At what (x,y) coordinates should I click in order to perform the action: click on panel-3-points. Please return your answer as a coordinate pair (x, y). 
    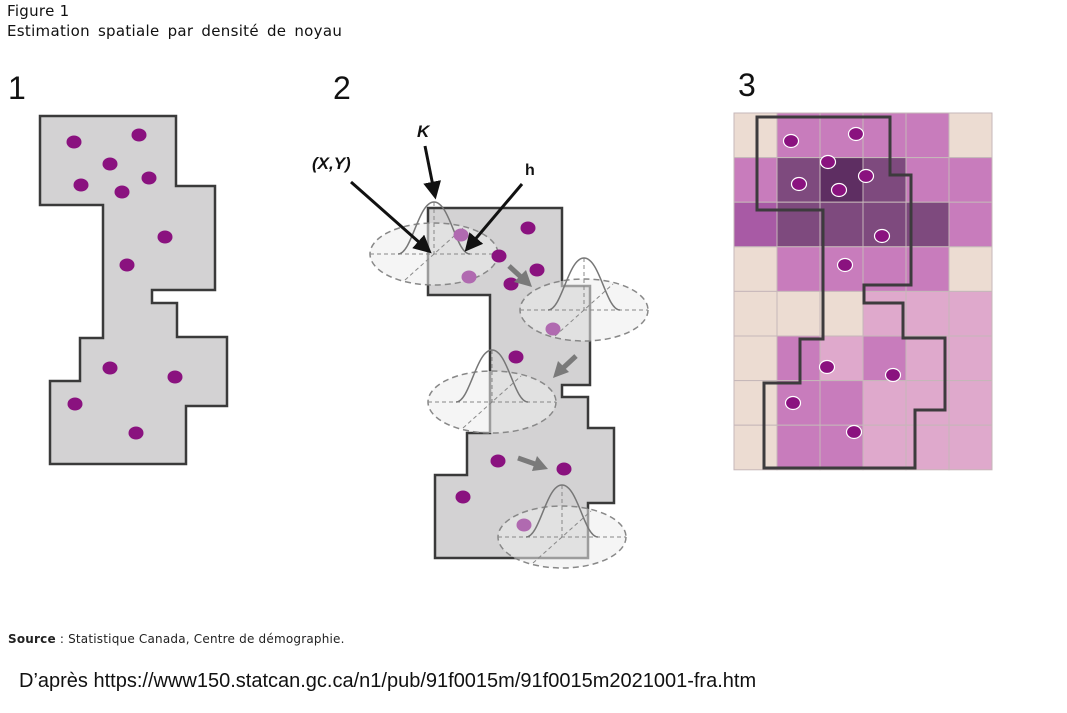
    Looking at the image, I should click on (842, 283).